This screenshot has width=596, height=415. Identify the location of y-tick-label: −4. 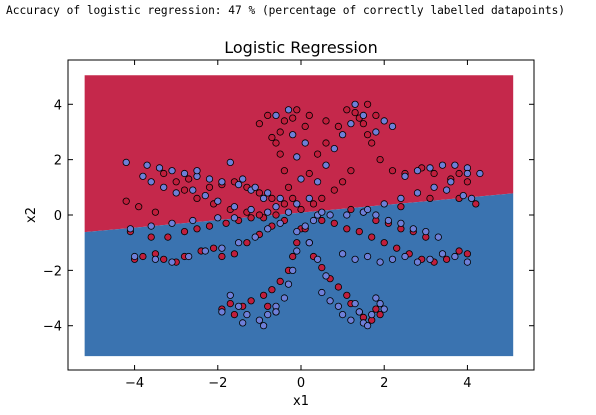
(52, 327).